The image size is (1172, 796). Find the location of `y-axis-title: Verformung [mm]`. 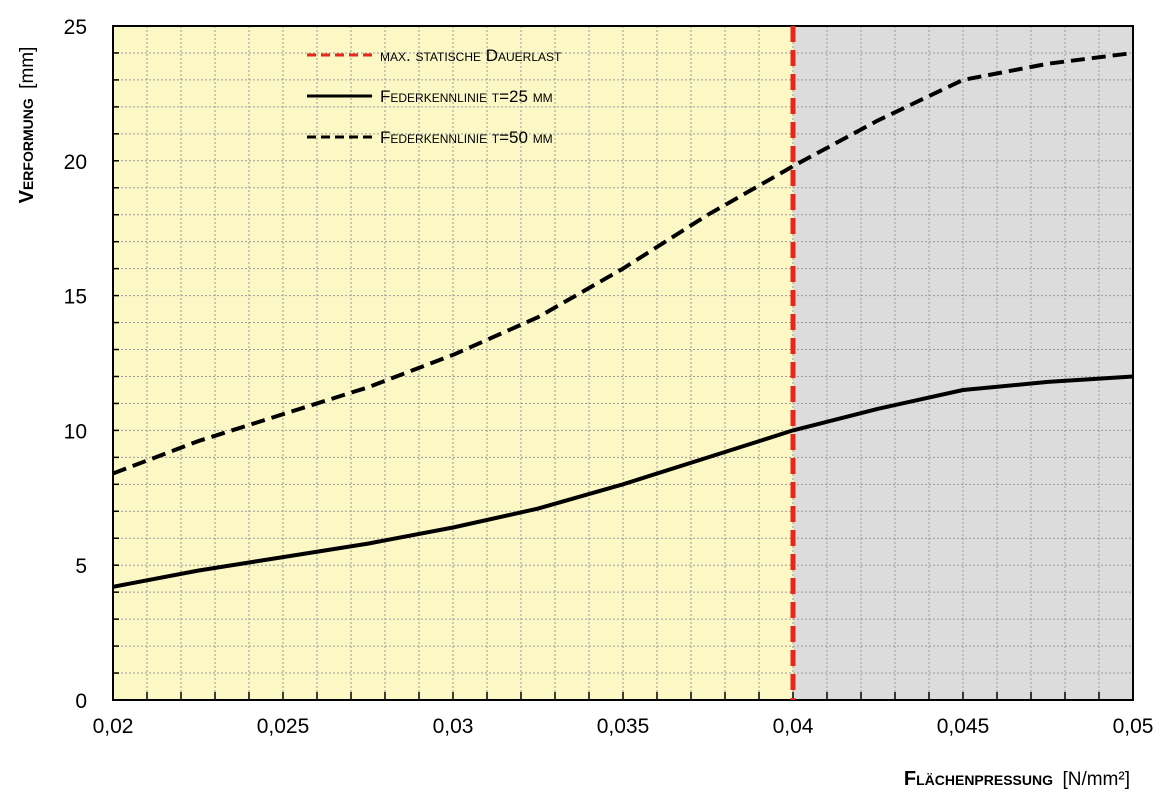

y-axis-title: Verformung [mm] is located at coordinates (27, 125).